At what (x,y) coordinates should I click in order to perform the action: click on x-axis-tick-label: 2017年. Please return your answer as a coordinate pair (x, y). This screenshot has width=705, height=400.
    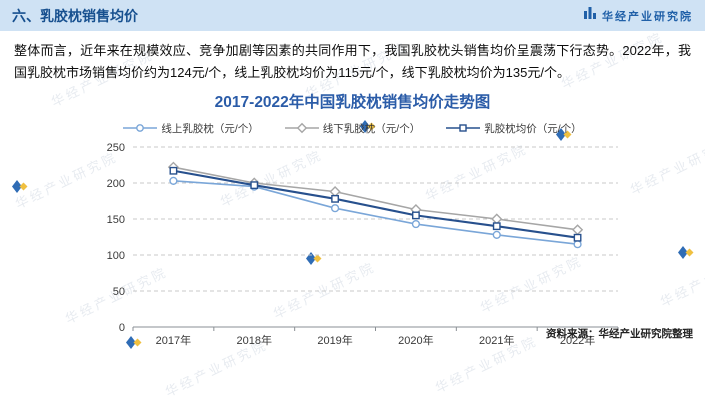
    Looking at the image, I should click on (173, 340).